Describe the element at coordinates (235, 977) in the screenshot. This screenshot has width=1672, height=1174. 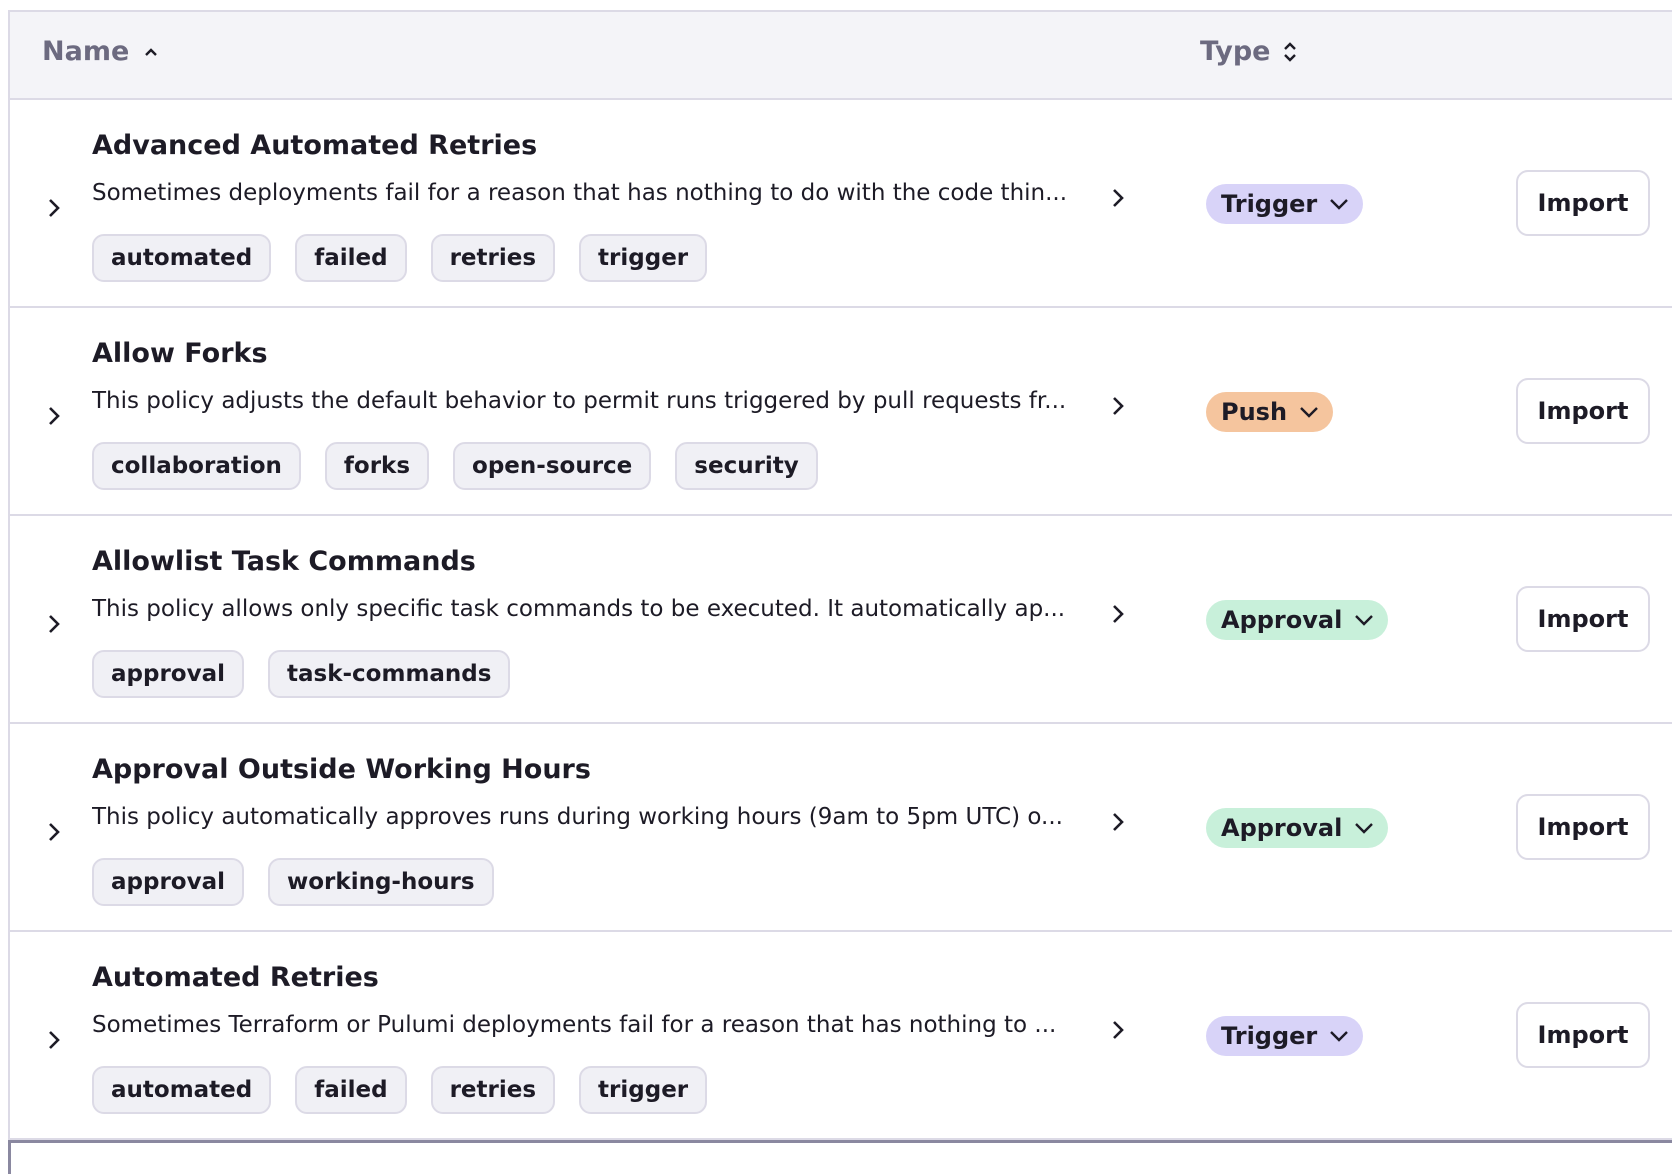
I see `policy-title: Automated Retries` at that location.